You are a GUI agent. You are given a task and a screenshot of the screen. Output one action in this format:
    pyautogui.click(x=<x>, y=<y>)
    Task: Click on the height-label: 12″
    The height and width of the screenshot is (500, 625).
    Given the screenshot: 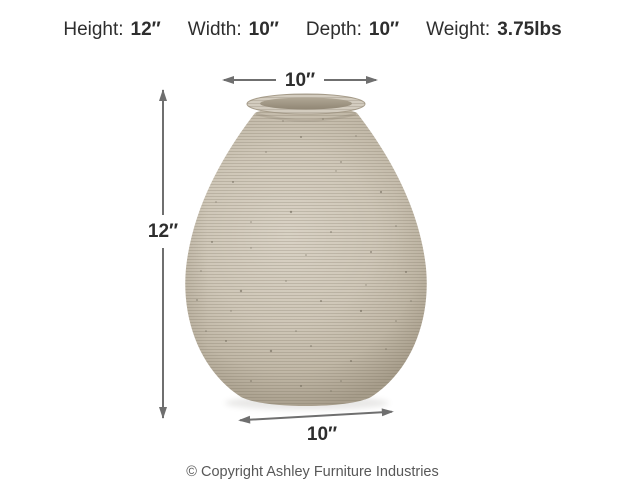 What is the action you would take?
    pyautogui.click(x=163, y=231)
    